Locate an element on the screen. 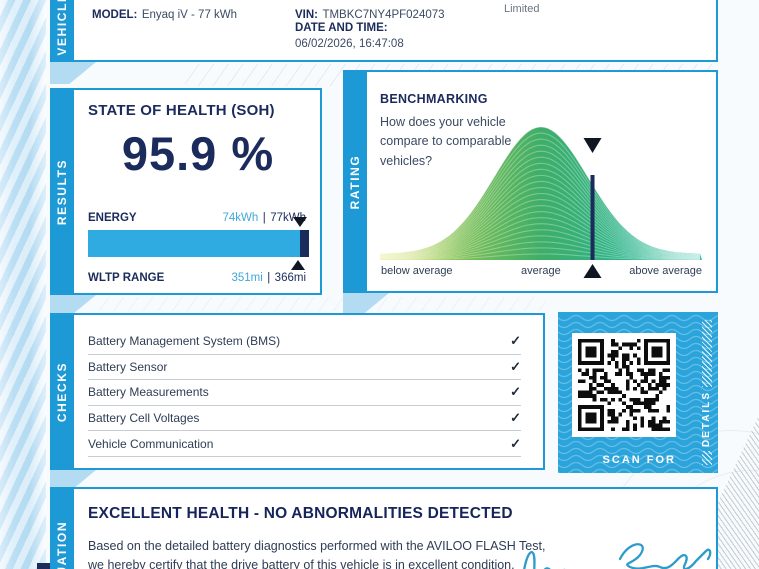 Image resolution: width=759 pixels, height=569 pixels. model-value: Enyaq iV - 77 kWh is located at coordinates (189, 15).